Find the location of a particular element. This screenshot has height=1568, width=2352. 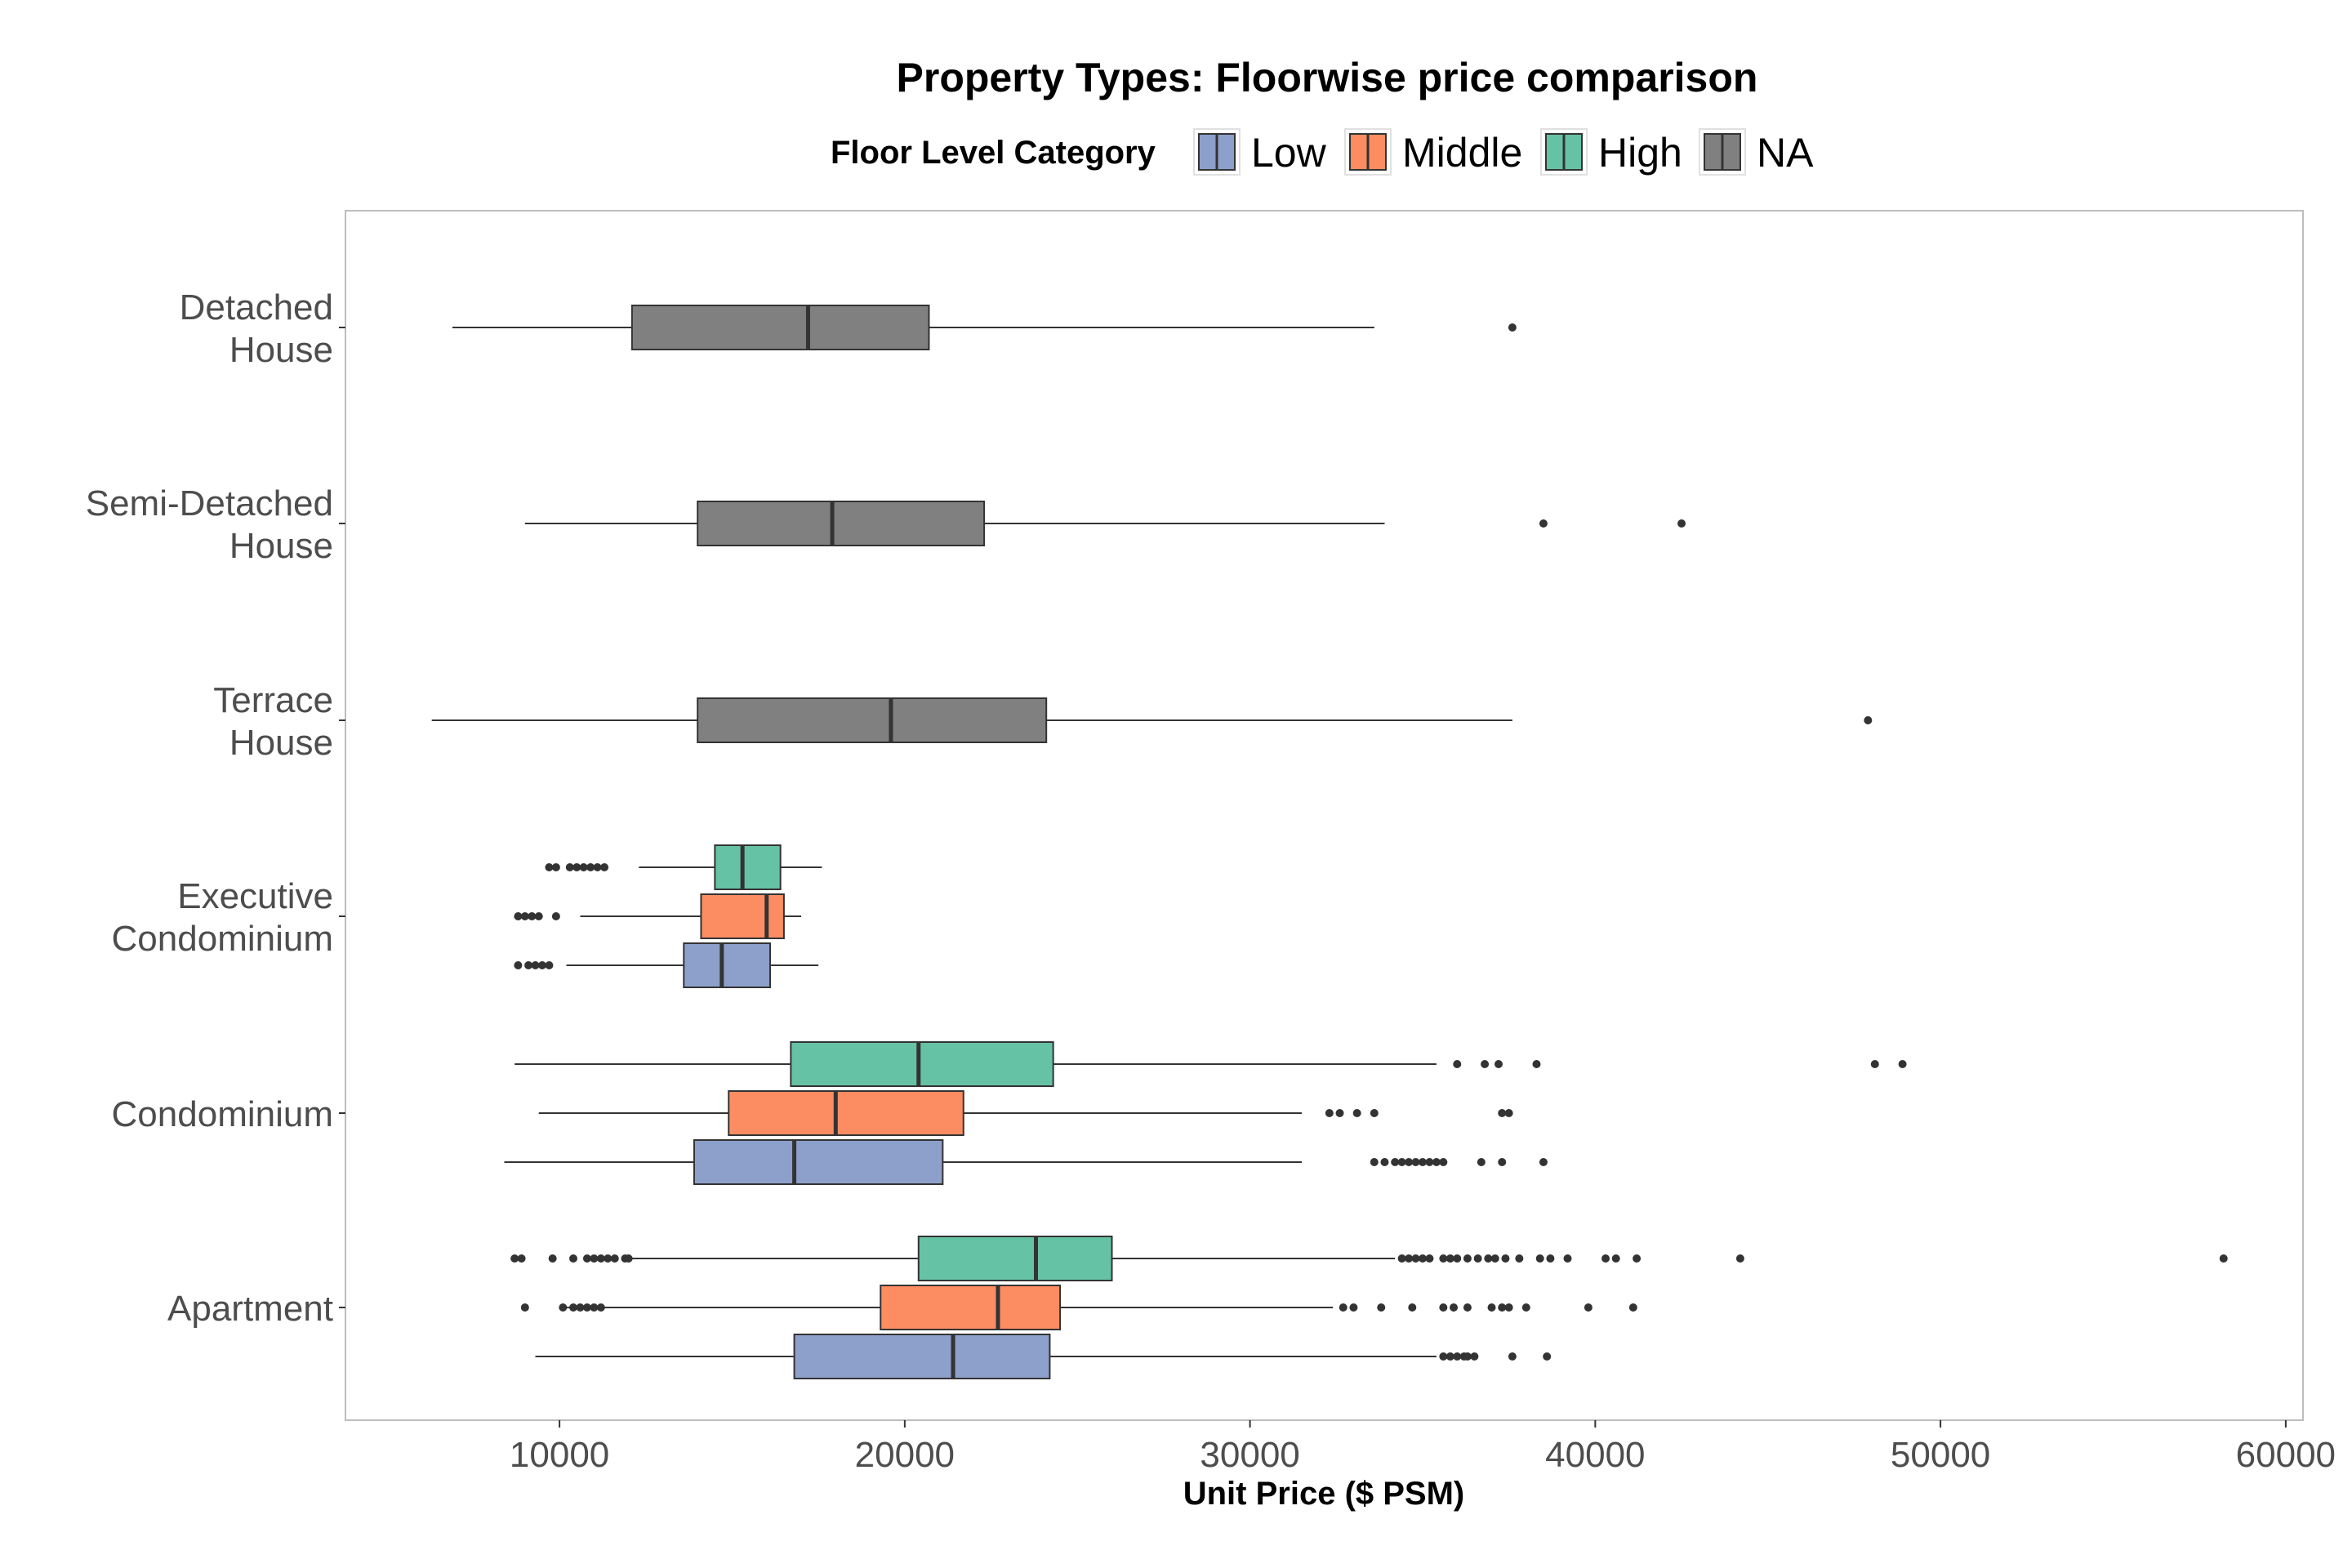

boxplot-high is located at coordinates (1369, 1258).